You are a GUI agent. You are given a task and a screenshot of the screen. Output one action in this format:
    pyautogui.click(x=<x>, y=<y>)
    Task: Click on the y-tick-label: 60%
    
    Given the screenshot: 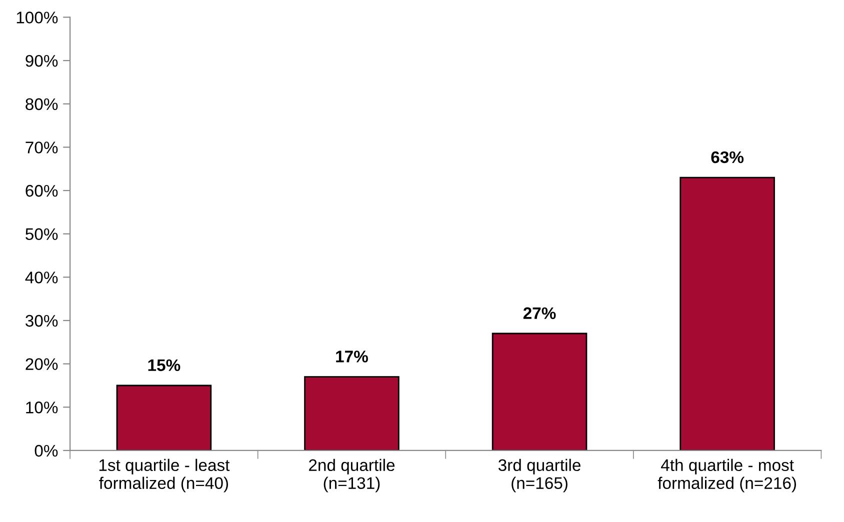 What is the action you would take?
    pyautogui.click(x=42, y=190)
    